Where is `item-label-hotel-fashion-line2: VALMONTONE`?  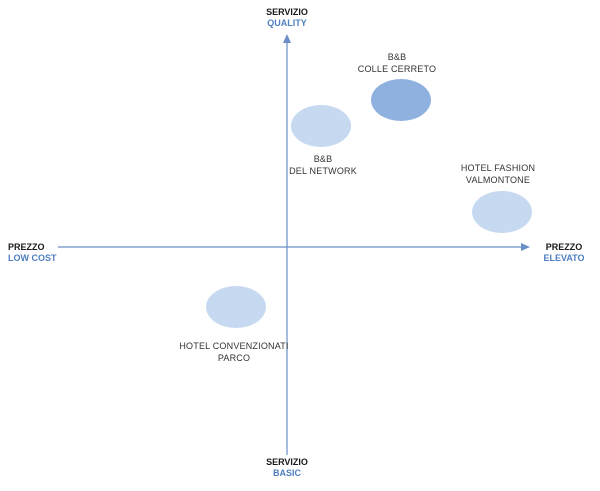
item-label-hotel-fashion-line2: VALMONTONE is located at coordinates (498, 180).